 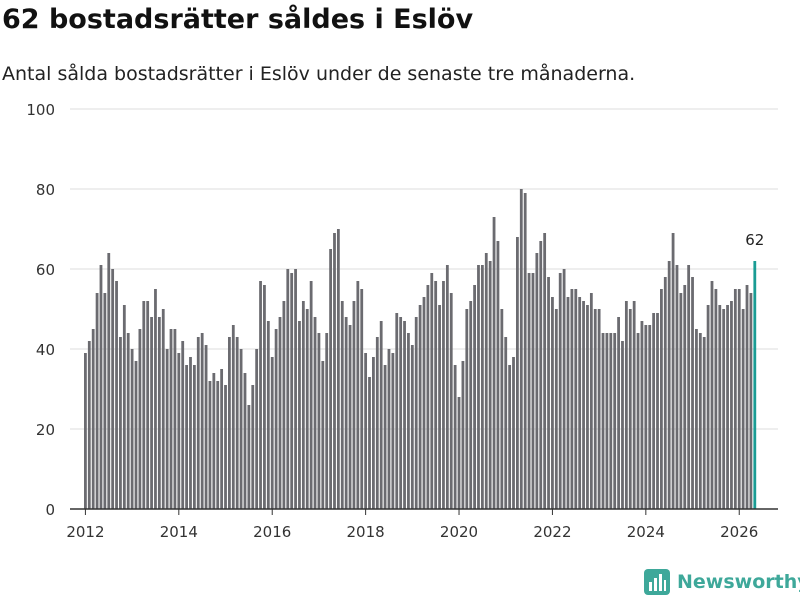 I want to click on x-tick-label: 2026, so click(x=739, y=532).